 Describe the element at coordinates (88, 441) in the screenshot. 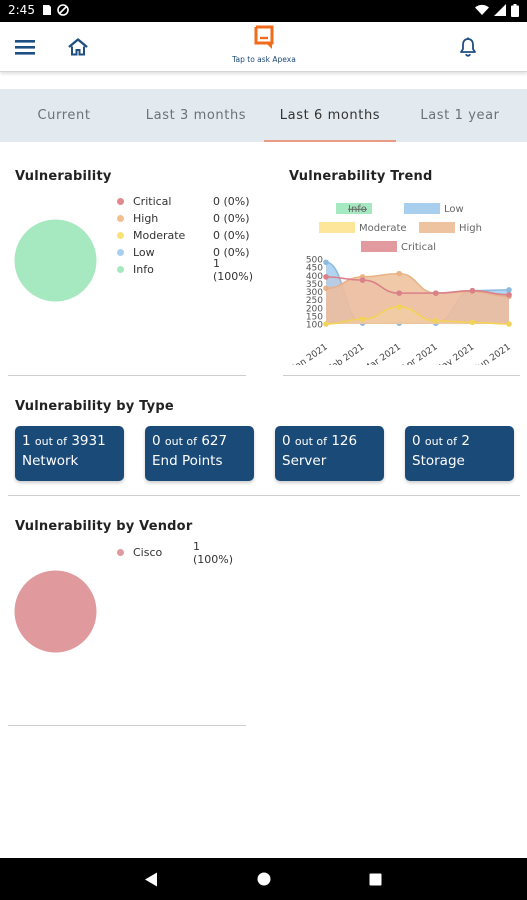

I see `card-total: 3931` at that location.